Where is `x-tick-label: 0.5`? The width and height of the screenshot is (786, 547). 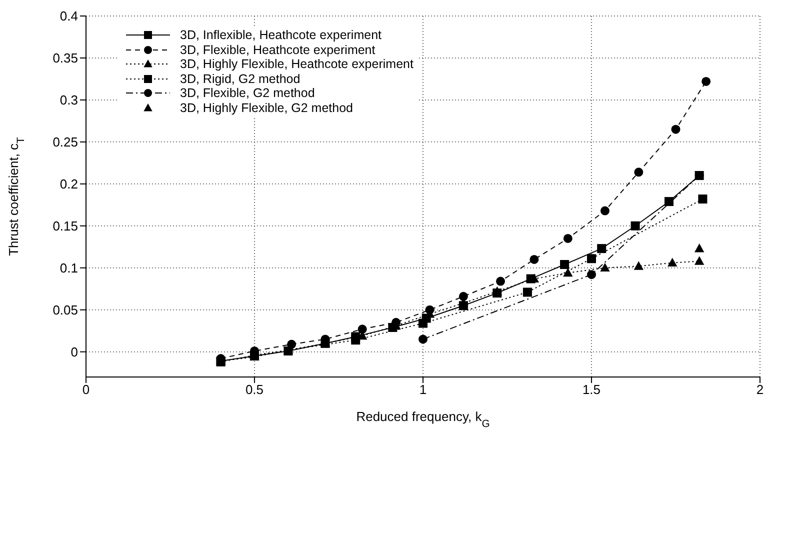
x-tick-label: 0.5 is located at coordinates (254, 390).